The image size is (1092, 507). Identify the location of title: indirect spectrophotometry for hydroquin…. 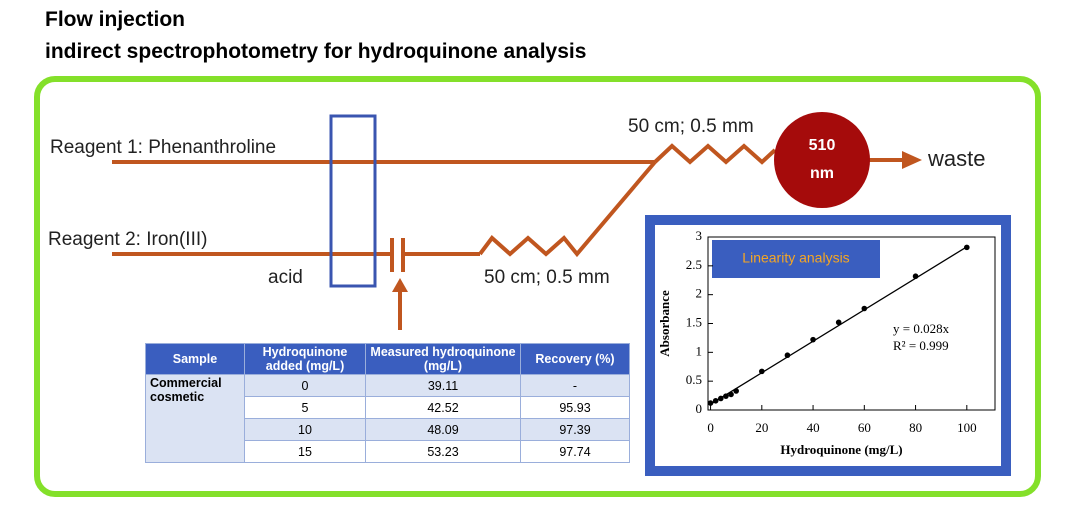
(316, 51).